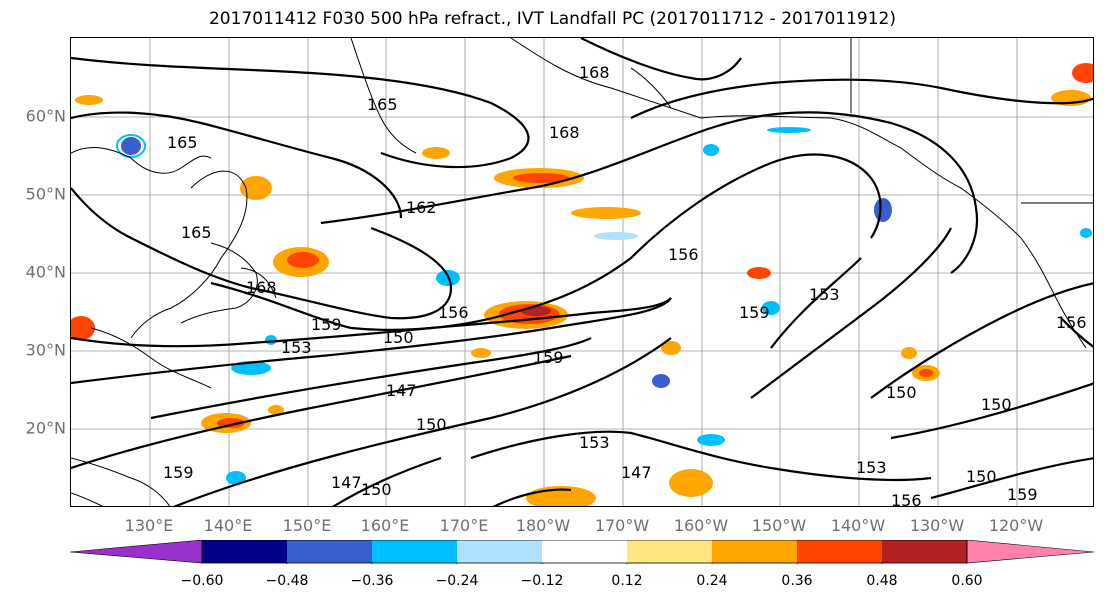 Image resolution: width=1105 pixels, height=601 pixels. What do you see at coordinates (937, 525) in the screenshot?
I see `lon-label: 130°W` at bounding box center [937, 525].